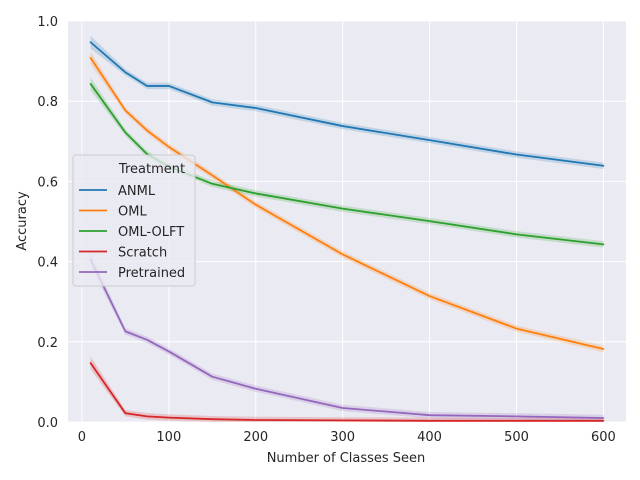 The image size is (640, 480). What do you see at coordinates (255, 437) in the screenshot?
I see `x-tick-label: 200` at bounding box center [255, 437].